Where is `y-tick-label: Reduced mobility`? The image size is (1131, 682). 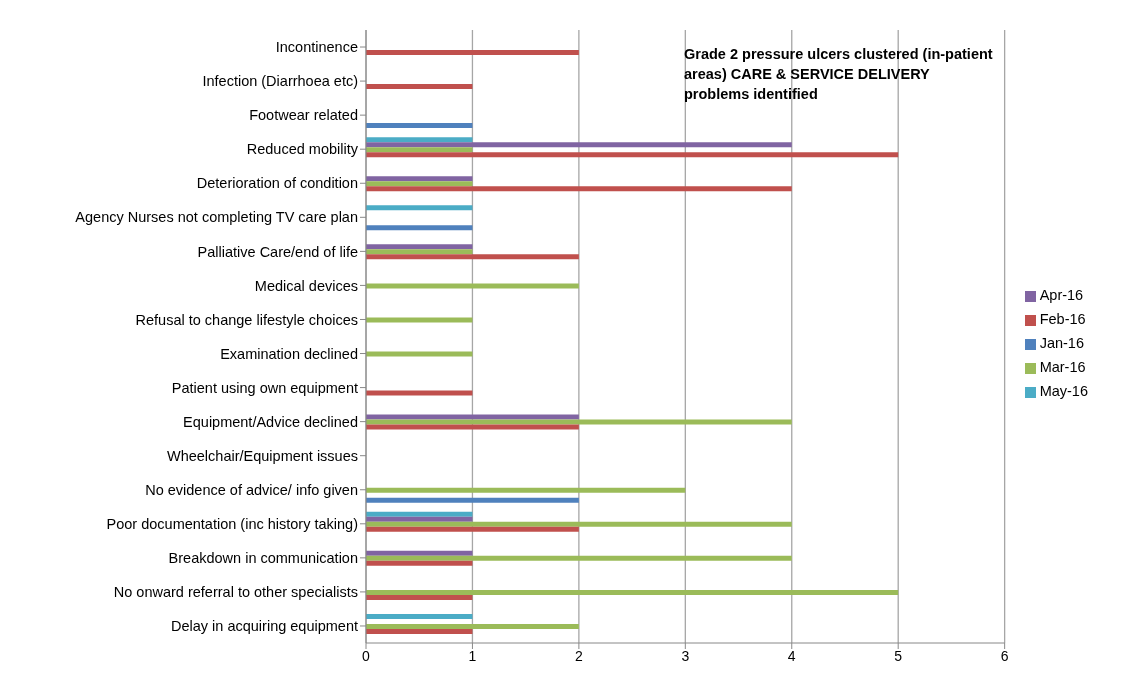
y-tick-label: Reduced mobility is located at coordinates (302, 149).